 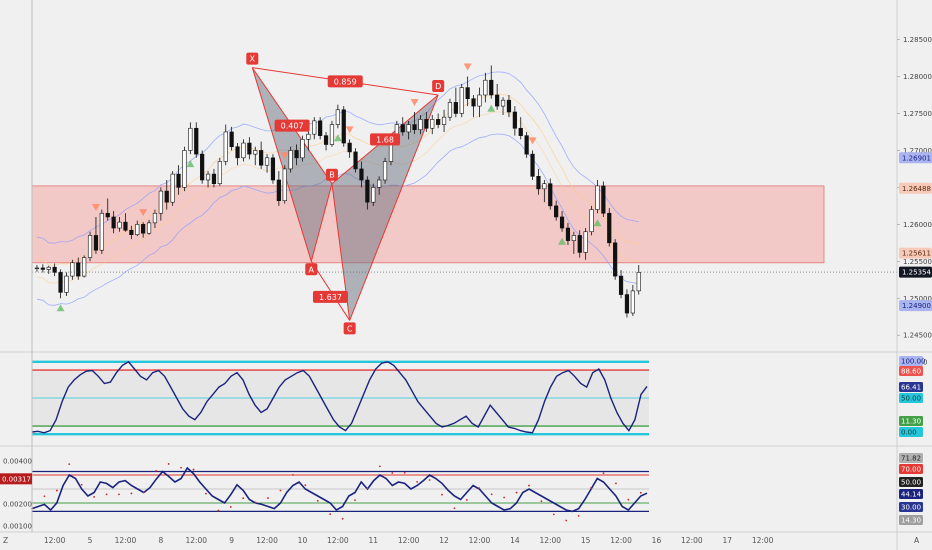 I want to click on pattern-point-bg, so click(x=311, y=269).